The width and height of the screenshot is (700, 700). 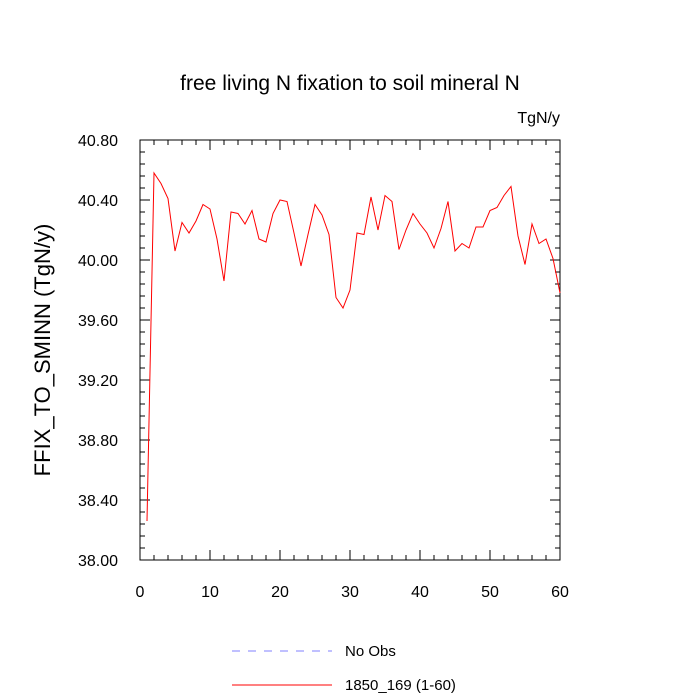 I want to click on legend-label: 1850_169 (1-60), so click(x=400, y=685).